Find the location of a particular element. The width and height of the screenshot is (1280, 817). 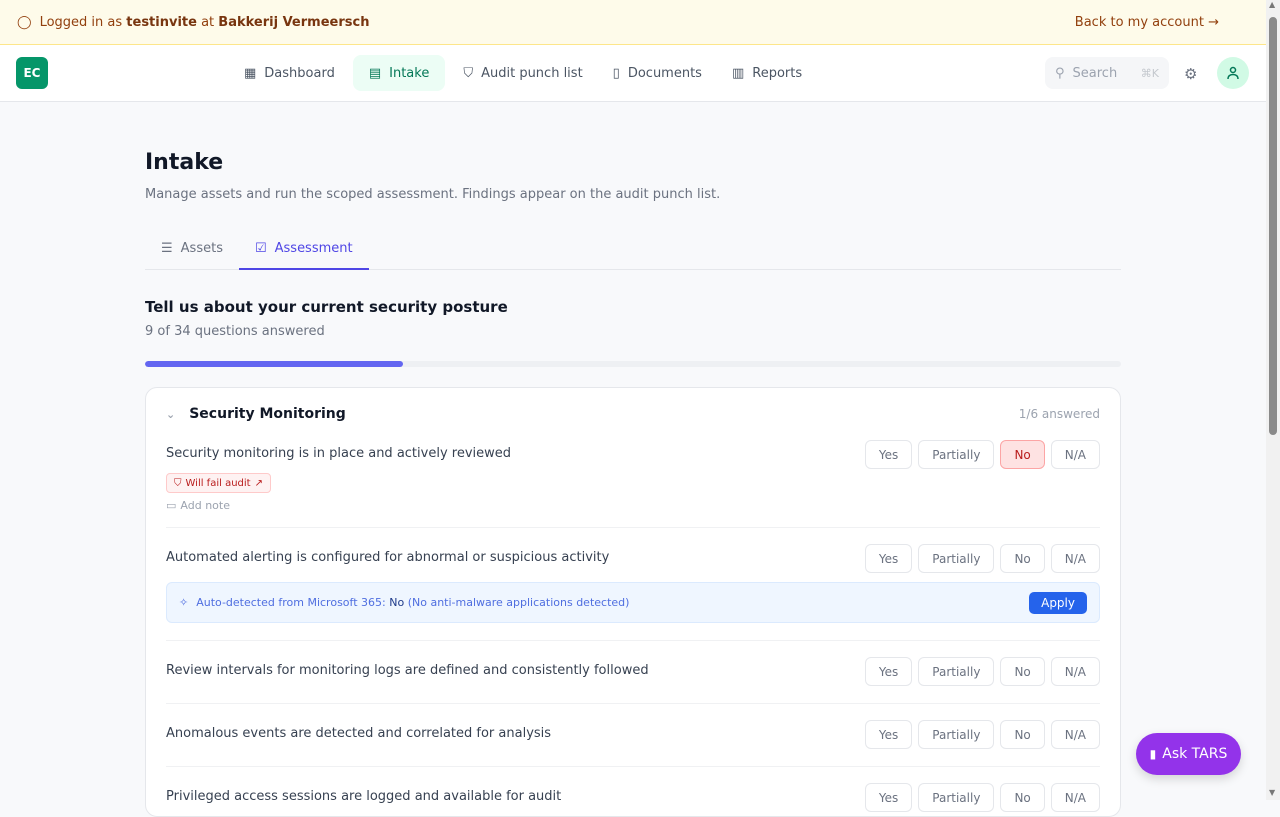

tab-assets: ☰ Assets is located at coordinates (192, 248).